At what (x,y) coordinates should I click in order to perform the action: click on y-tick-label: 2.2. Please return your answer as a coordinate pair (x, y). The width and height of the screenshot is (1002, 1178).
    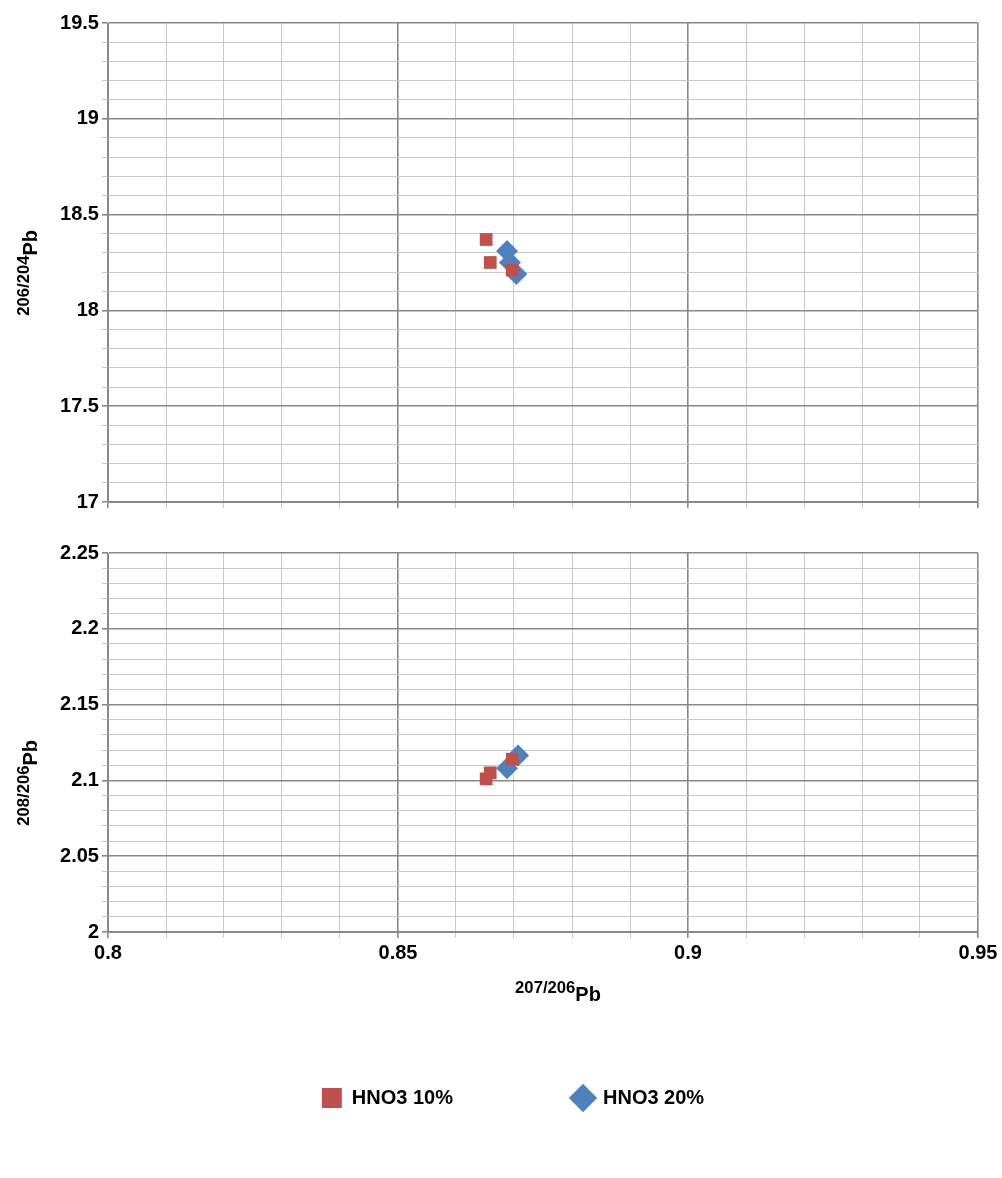
    Looking at the image, I should click on (85, 627).